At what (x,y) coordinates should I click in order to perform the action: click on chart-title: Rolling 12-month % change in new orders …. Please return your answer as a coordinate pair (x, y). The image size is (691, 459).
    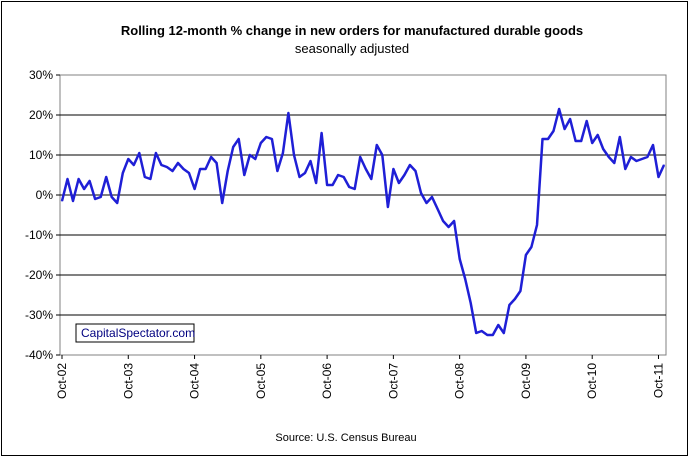
    Looking at the image, I should click on (352, 30).